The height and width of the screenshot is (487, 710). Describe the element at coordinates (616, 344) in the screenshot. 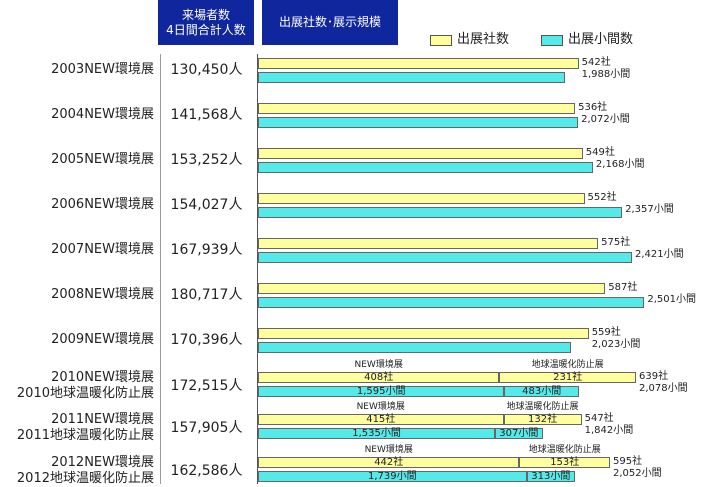

I see `booths-total-label: 2,023小間` at that location.